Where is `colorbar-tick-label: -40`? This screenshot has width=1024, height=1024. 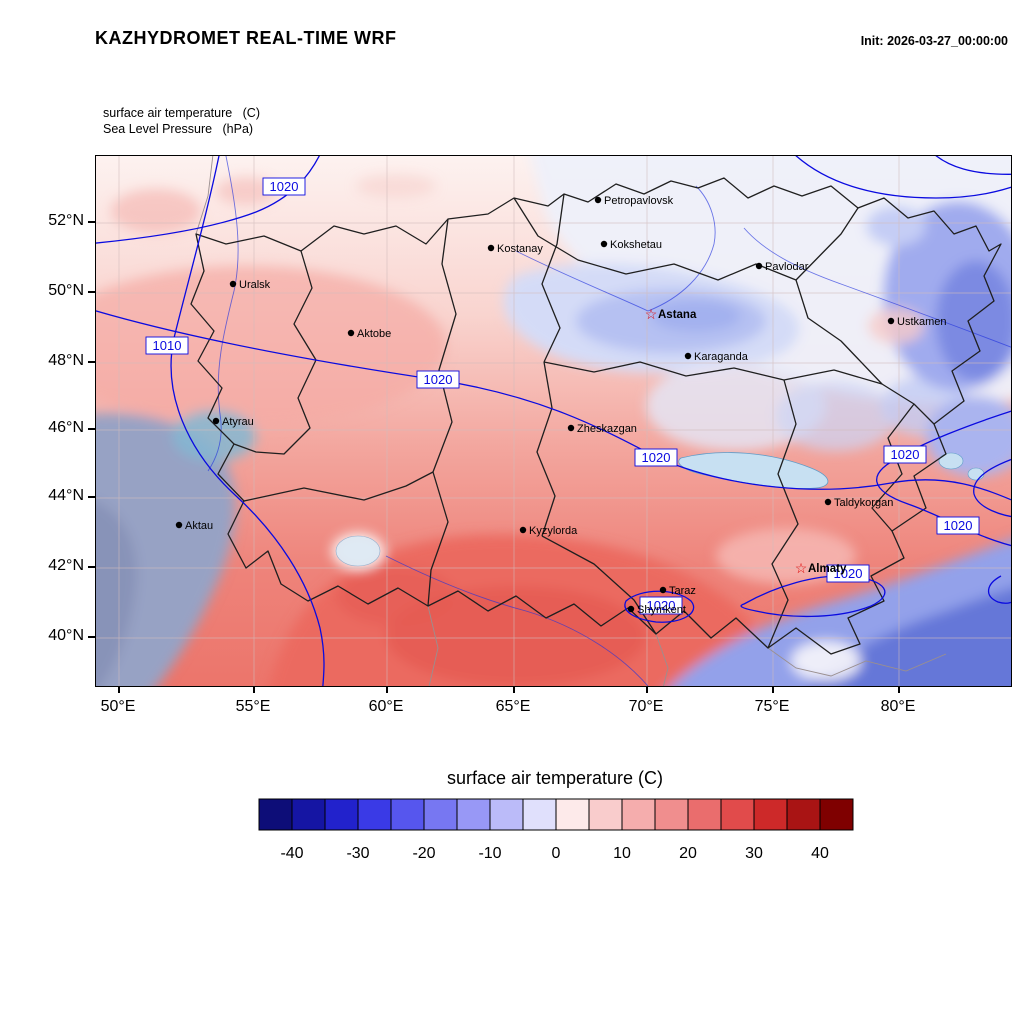
colorbar-tick-label: -40 is located at coordinates (292, 853).